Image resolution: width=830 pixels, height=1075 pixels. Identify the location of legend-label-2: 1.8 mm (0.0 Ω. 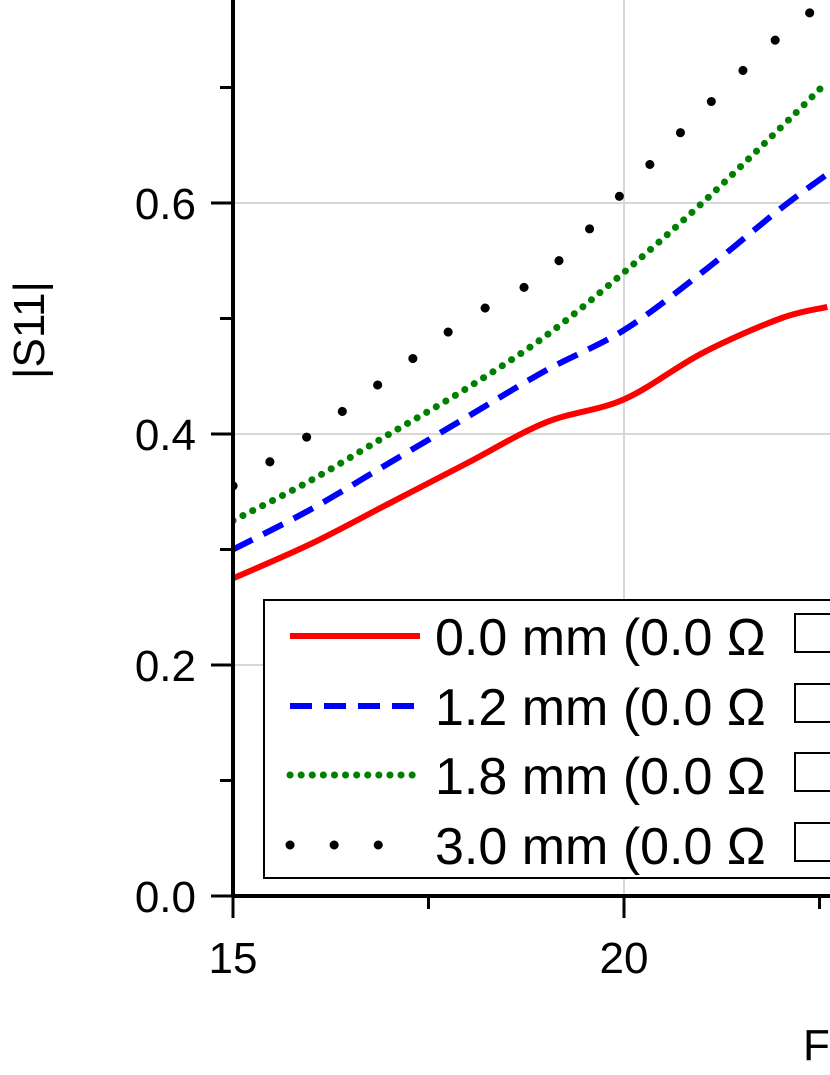
(600, 777).